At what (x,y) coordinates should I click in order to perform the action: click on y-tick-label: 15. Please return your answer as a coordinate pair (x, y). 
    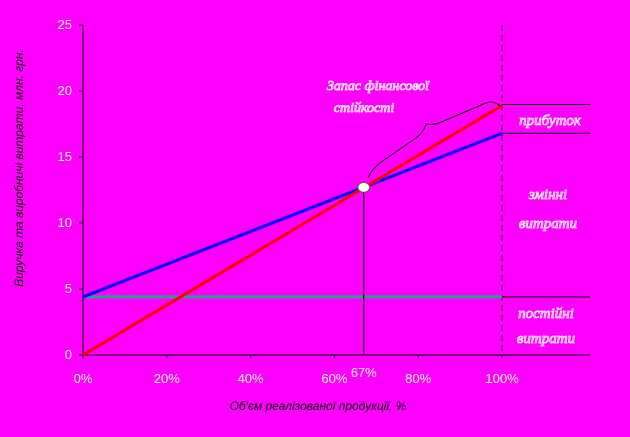
    Looking at the image, I should click on (65, 156).